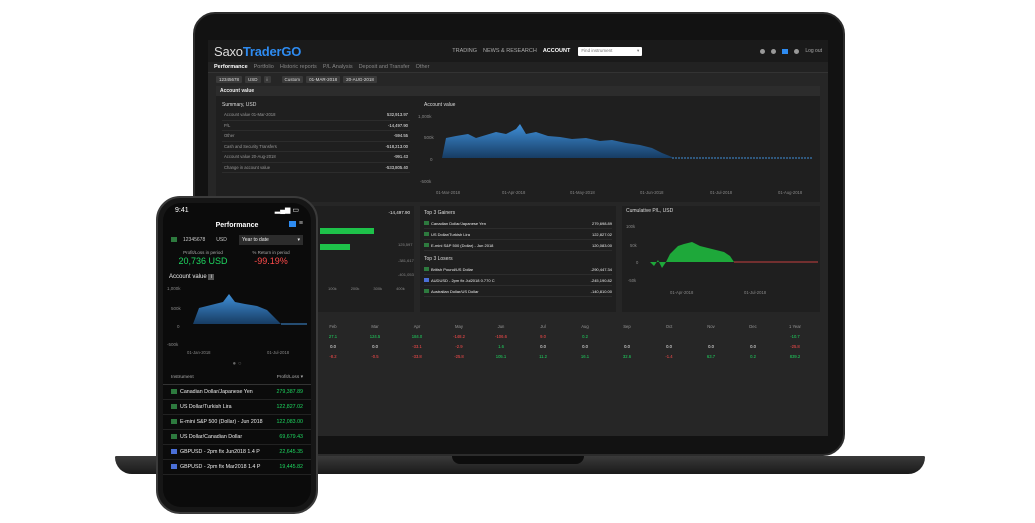 This screenshot has height=523, width=1035. What do you see at coordinates (763, 51) in the screenshot?
I see `help-icon` at bounding box center [763, 51].